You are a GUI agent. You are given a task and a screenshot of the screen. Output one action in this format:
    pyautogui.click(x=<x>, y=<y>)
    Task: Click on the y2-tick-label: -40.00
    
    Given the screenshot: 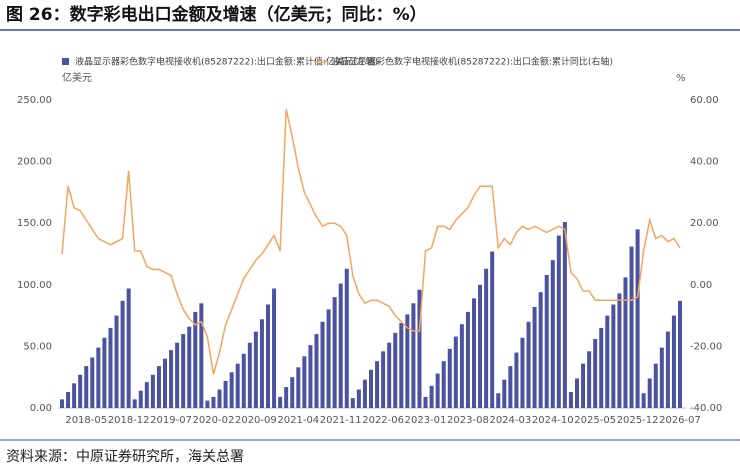 What is the action you would take?
    pyautogui.click(x=706, y=408)
    